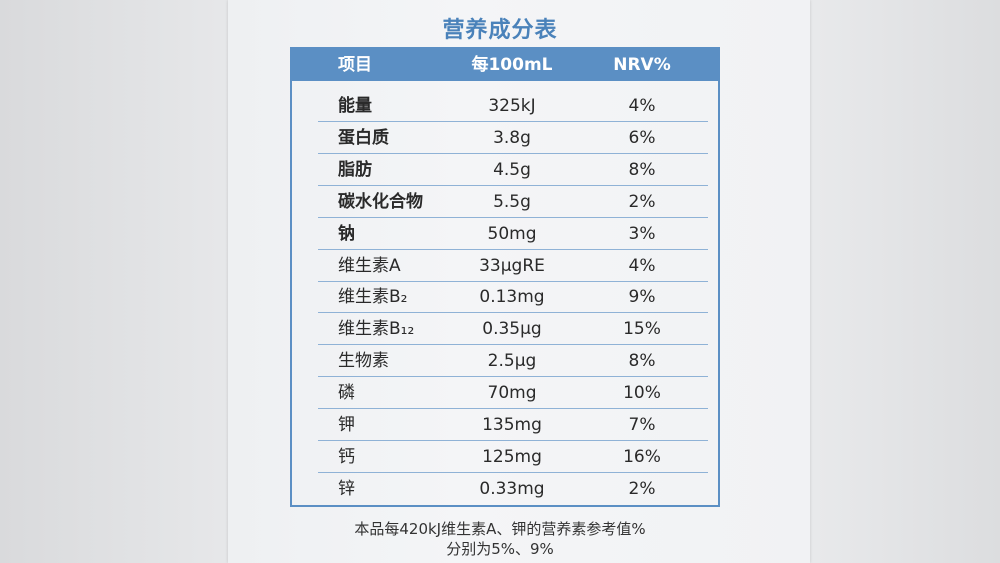 Image resolution: width=1000 pixels, height=563 pixels. I want to click on header-cell: 项目, so click(355, 65).